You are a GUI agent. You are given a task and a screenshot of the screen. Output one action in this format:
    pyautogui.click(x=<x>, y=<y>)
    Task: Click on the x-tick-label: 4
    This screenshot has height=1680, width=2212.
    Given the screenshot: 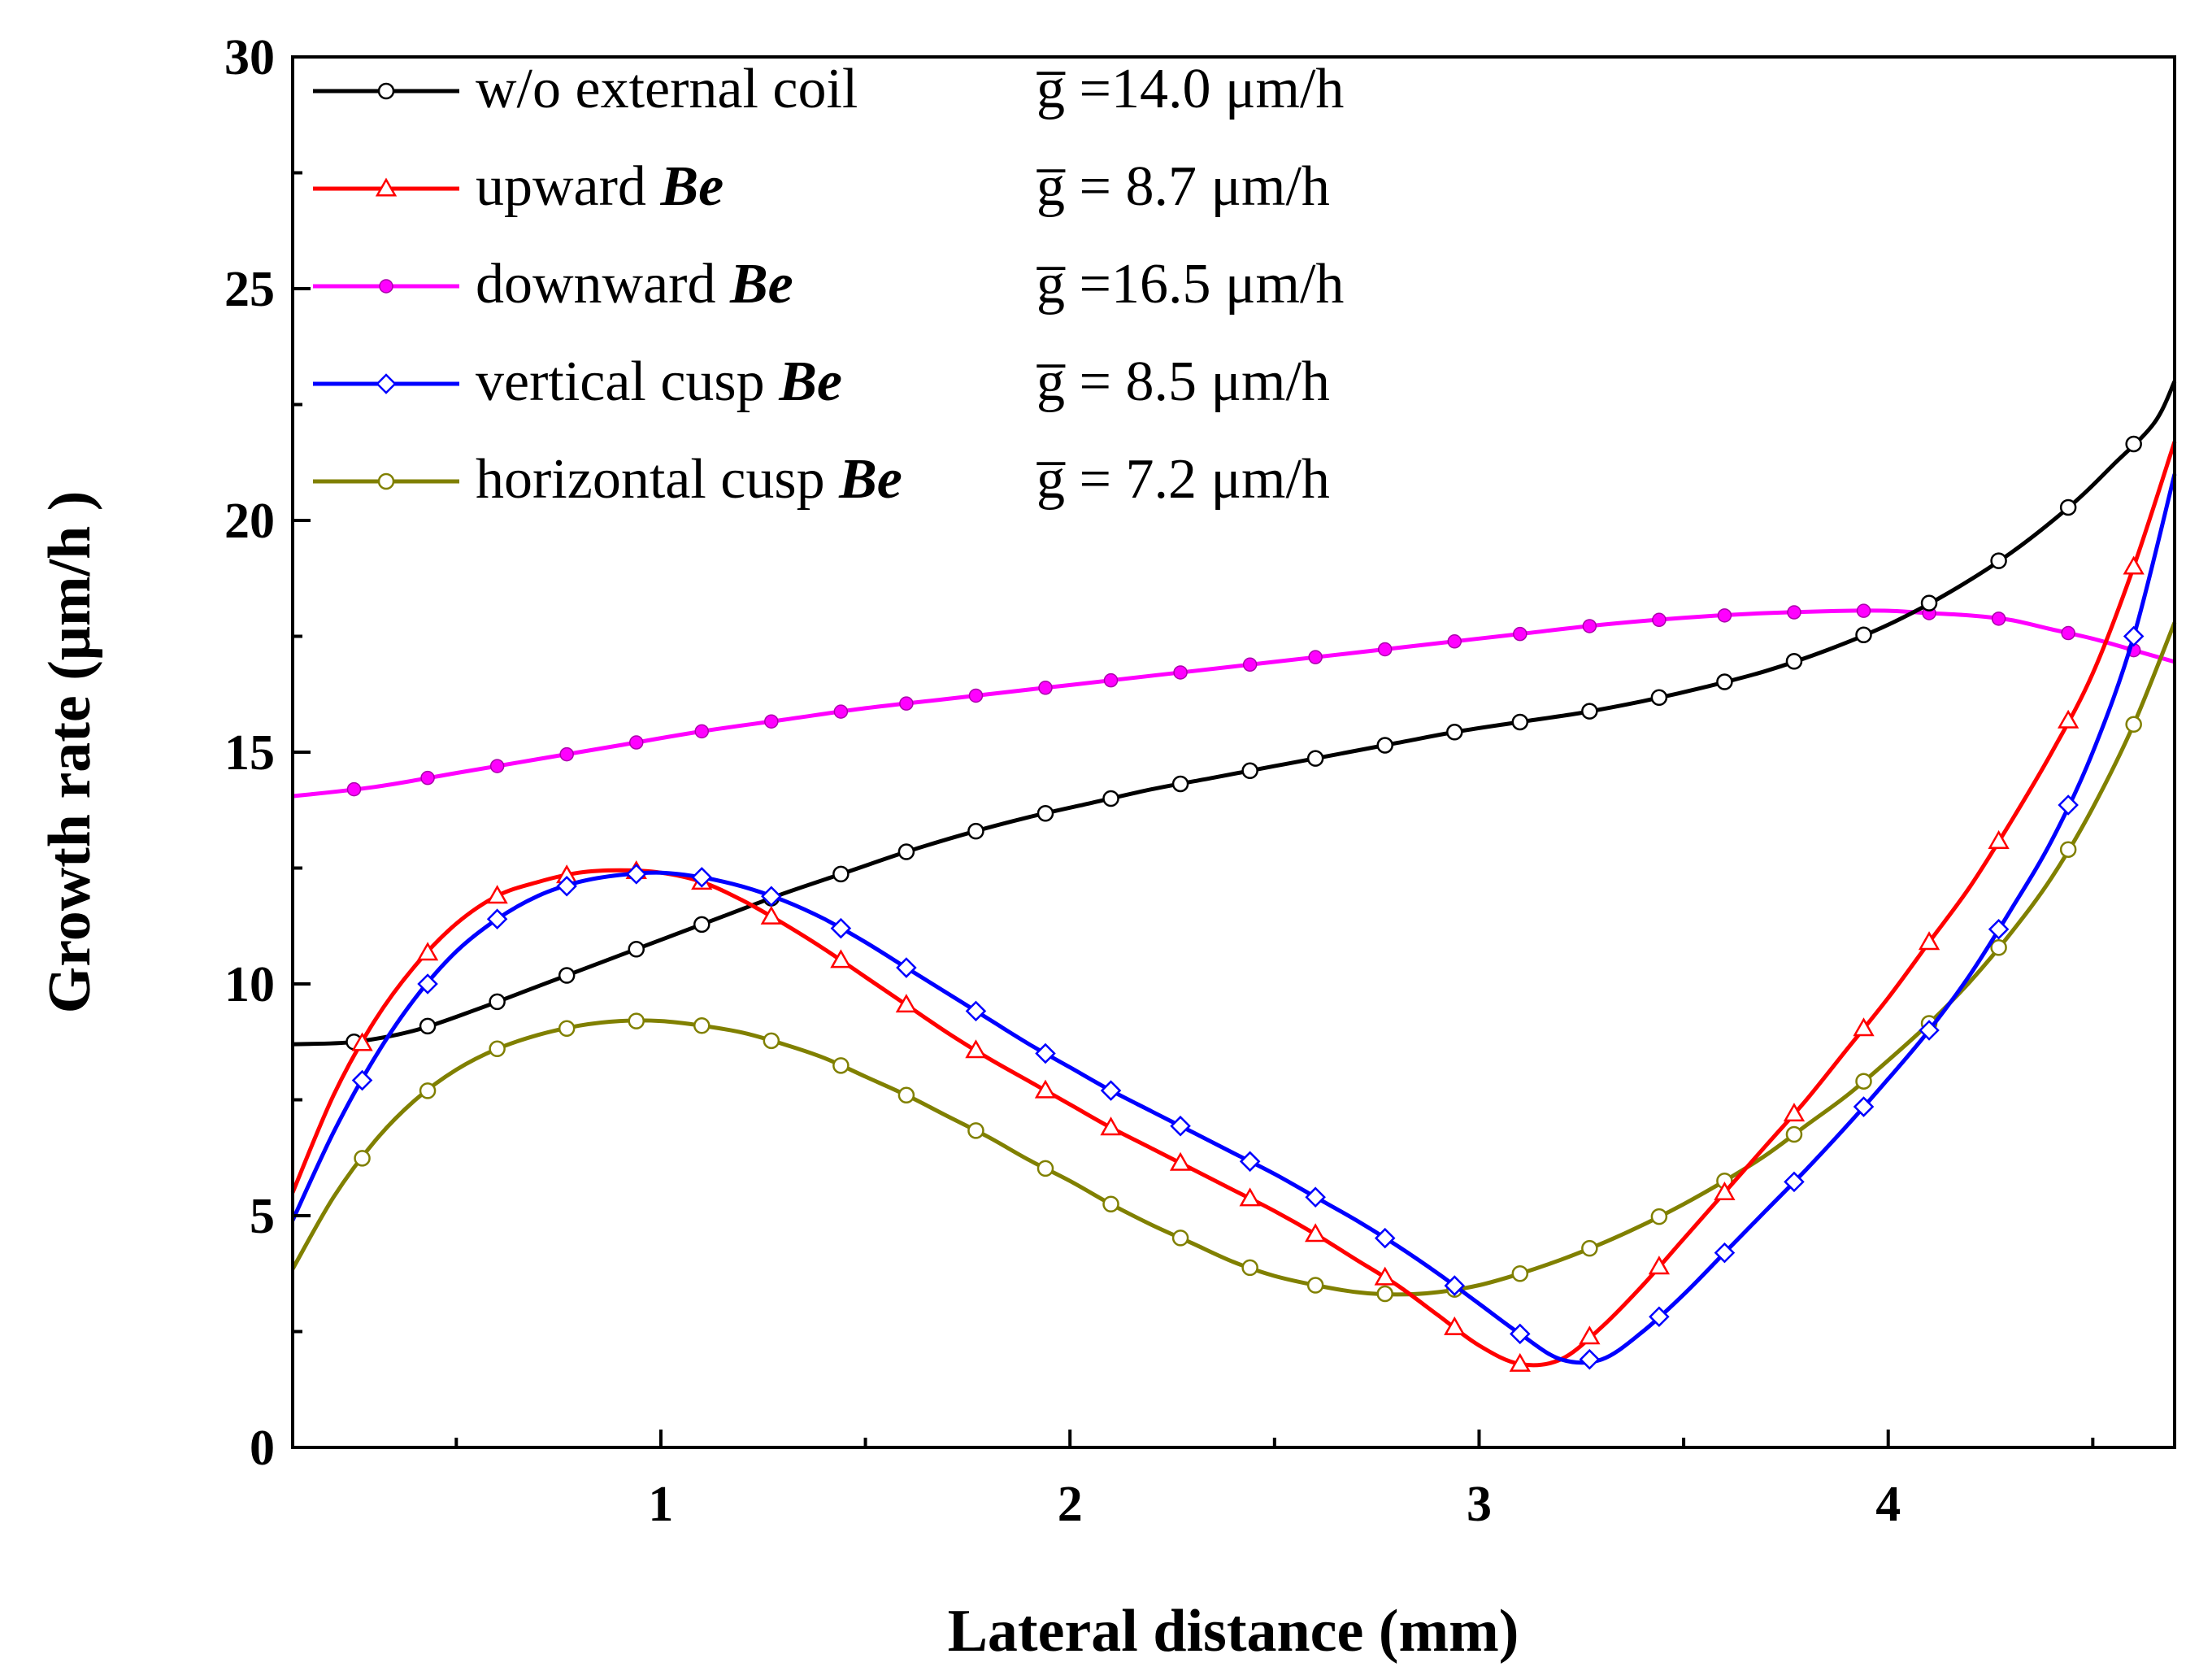 What is the action you would take?
    pyautogui.click(x=1888, y=1504)
    